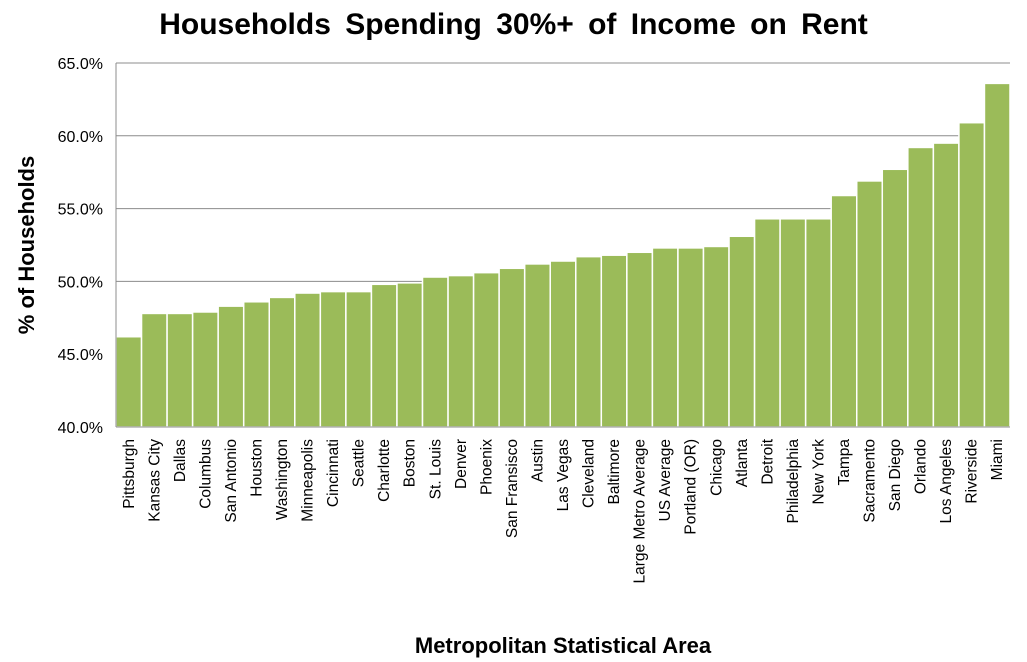  What do you see at coordinates (461, 464) in the screenshot?
I see `x-category-label: Denver` at bounding box center [461, 464].